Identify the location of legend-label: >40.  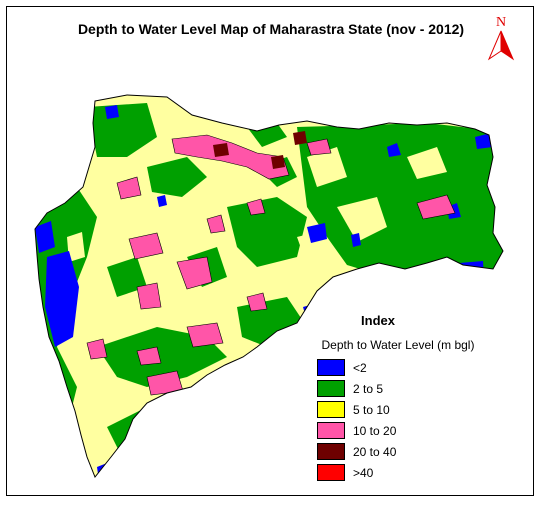
(363, 473).